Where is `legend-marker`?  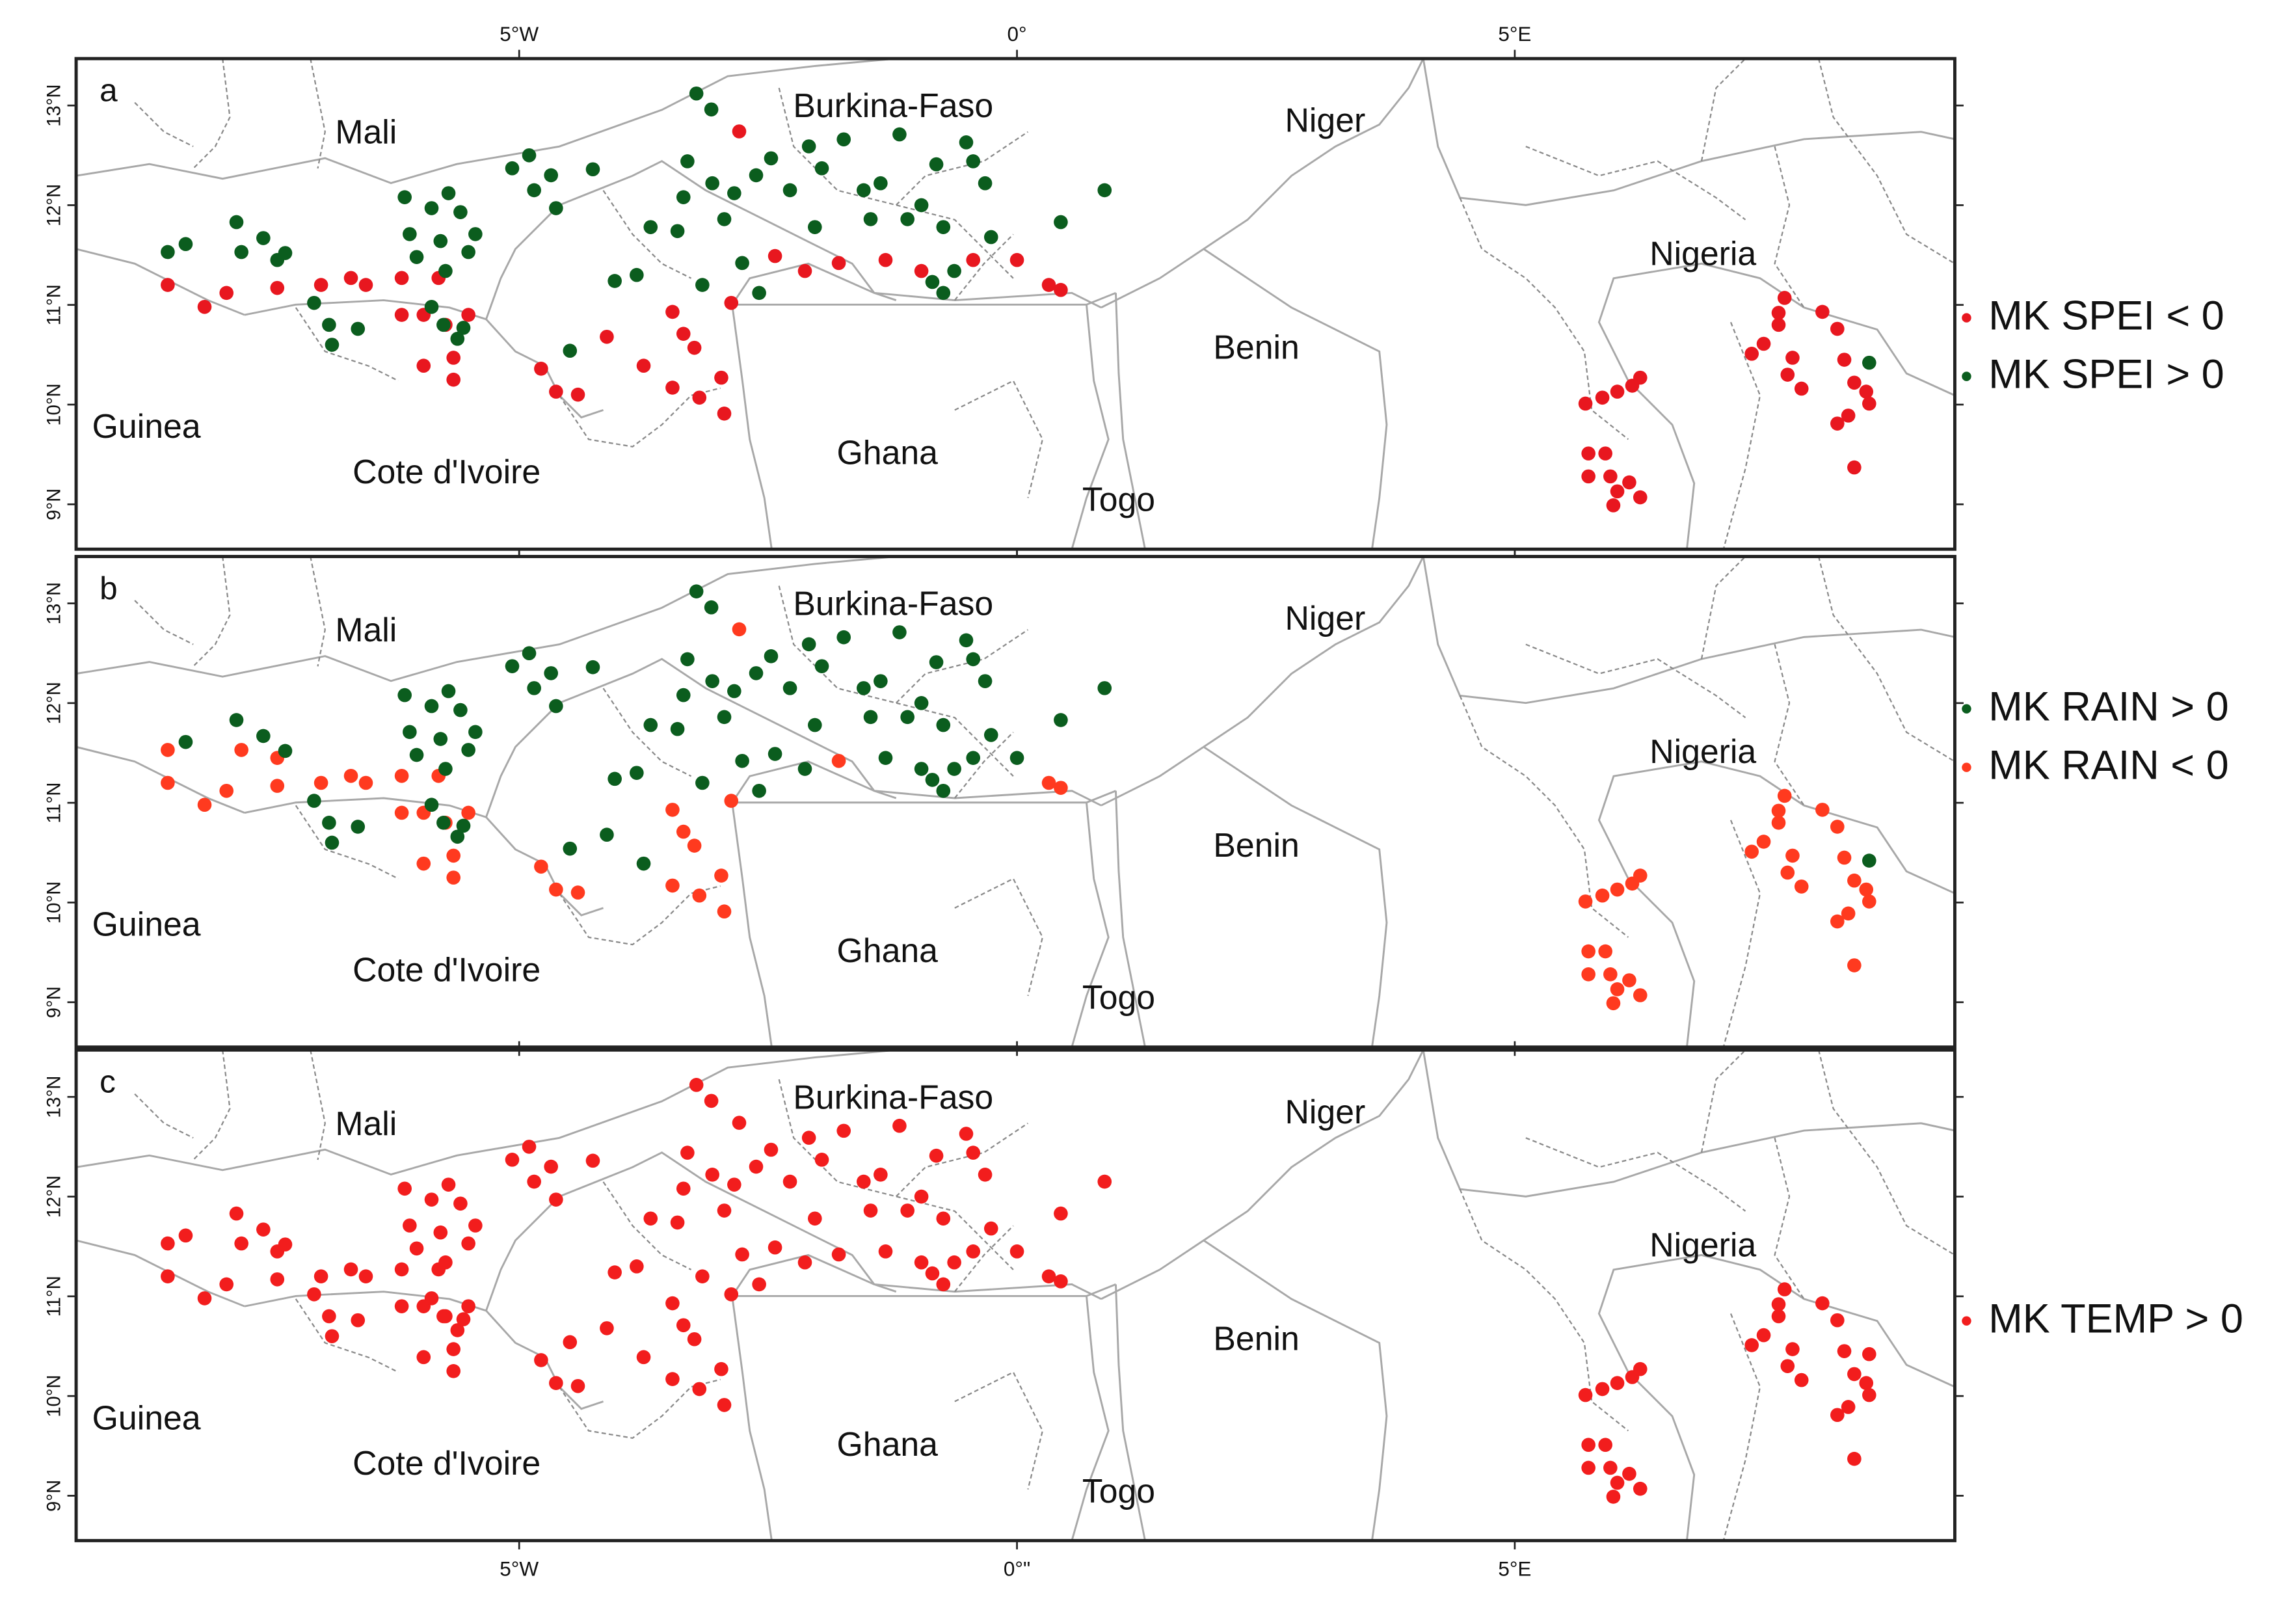
legend-marker is located at coordinates (1966, 709).